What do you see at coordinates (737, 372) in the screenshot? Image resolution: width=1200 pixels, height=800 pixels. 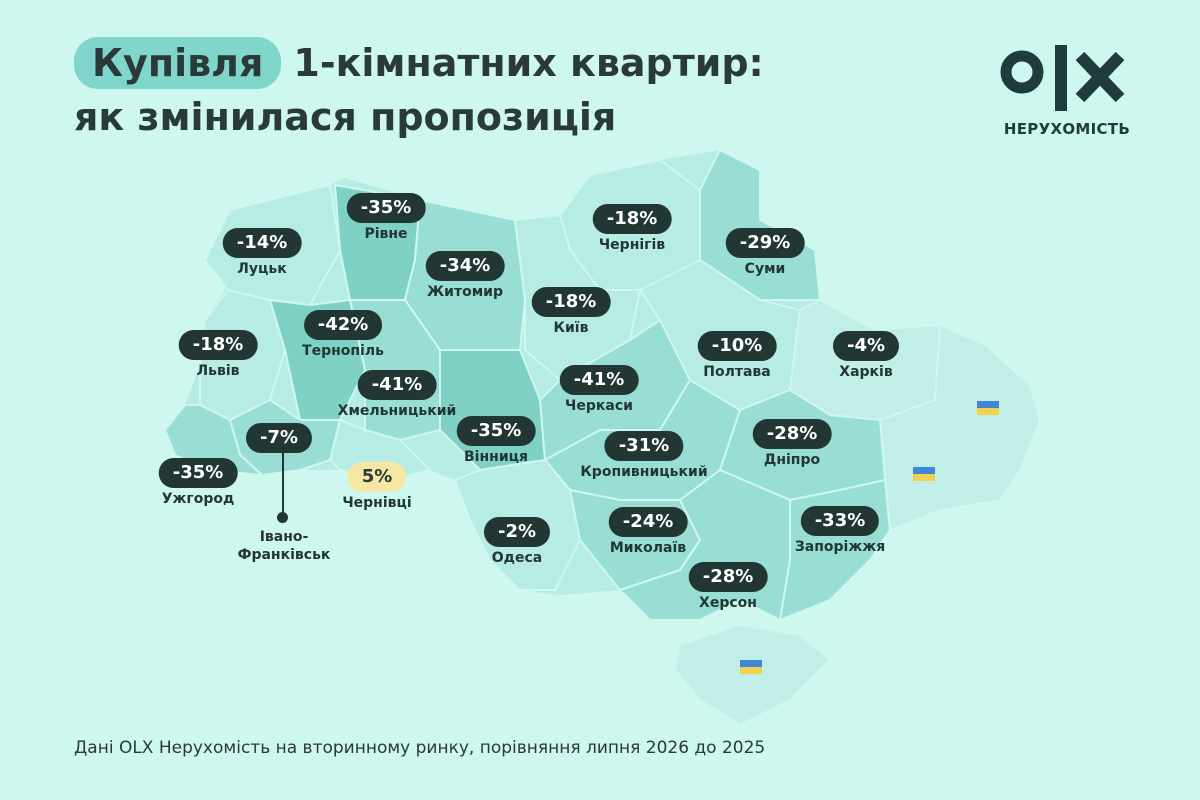 I see `city-label: Полтава` at bounding box center [737, 372].